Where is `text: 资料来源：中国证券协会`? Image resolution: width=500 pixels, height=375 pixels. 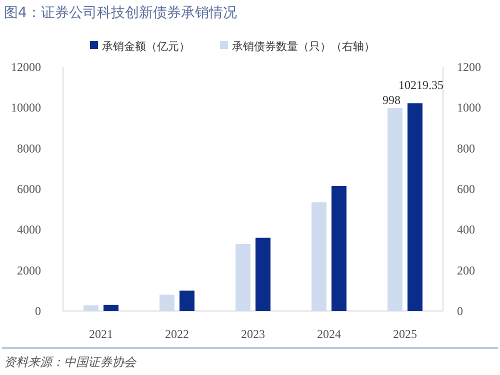
text: 资料来源：中国证券协会 is located at coordinates (70, 362).